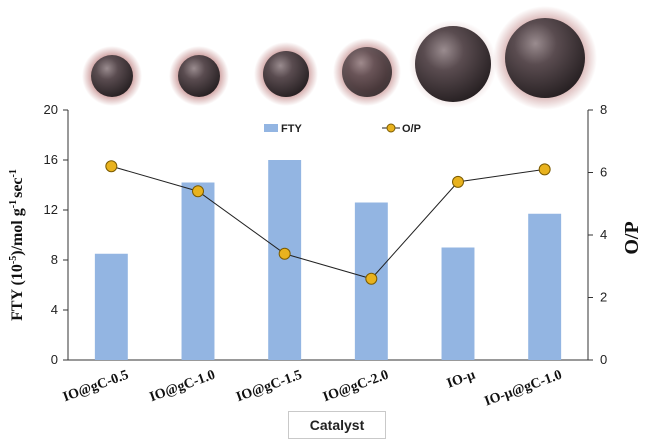  I want to click on category-label: IO@gC-2.0, so click(356, 387).